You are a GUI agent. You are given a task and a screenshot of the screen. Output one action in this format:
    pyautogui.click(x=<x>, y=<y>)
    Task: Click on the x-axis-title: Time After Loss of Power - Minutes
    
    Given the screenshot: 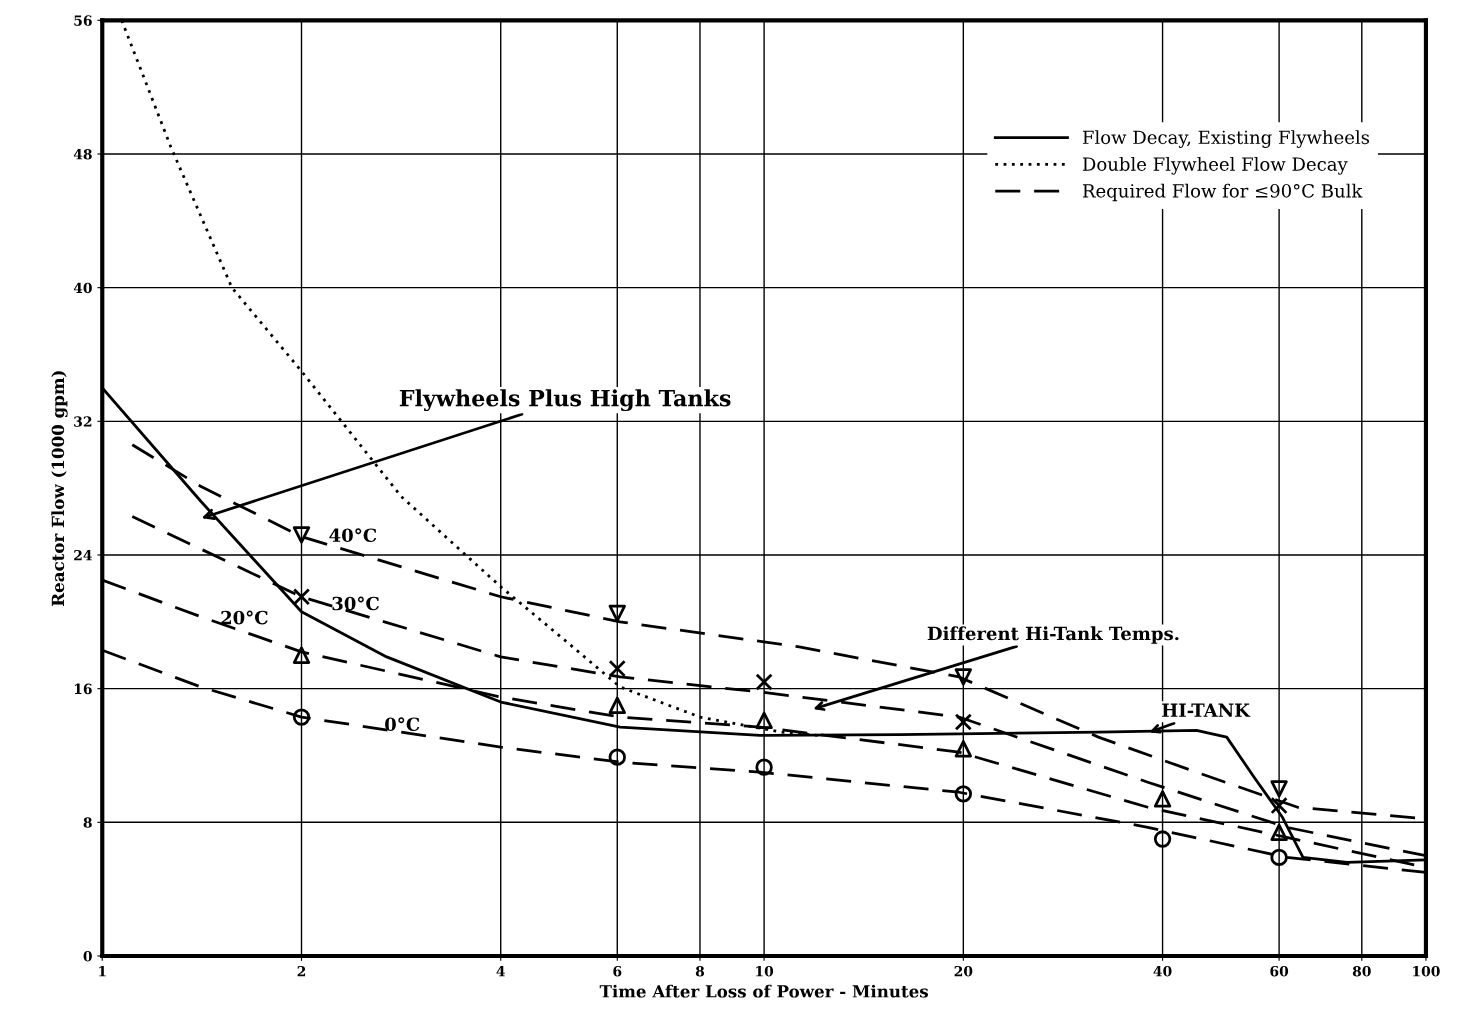 What is the action you would take?
    pyautogui.click(x=763, y=991)
    